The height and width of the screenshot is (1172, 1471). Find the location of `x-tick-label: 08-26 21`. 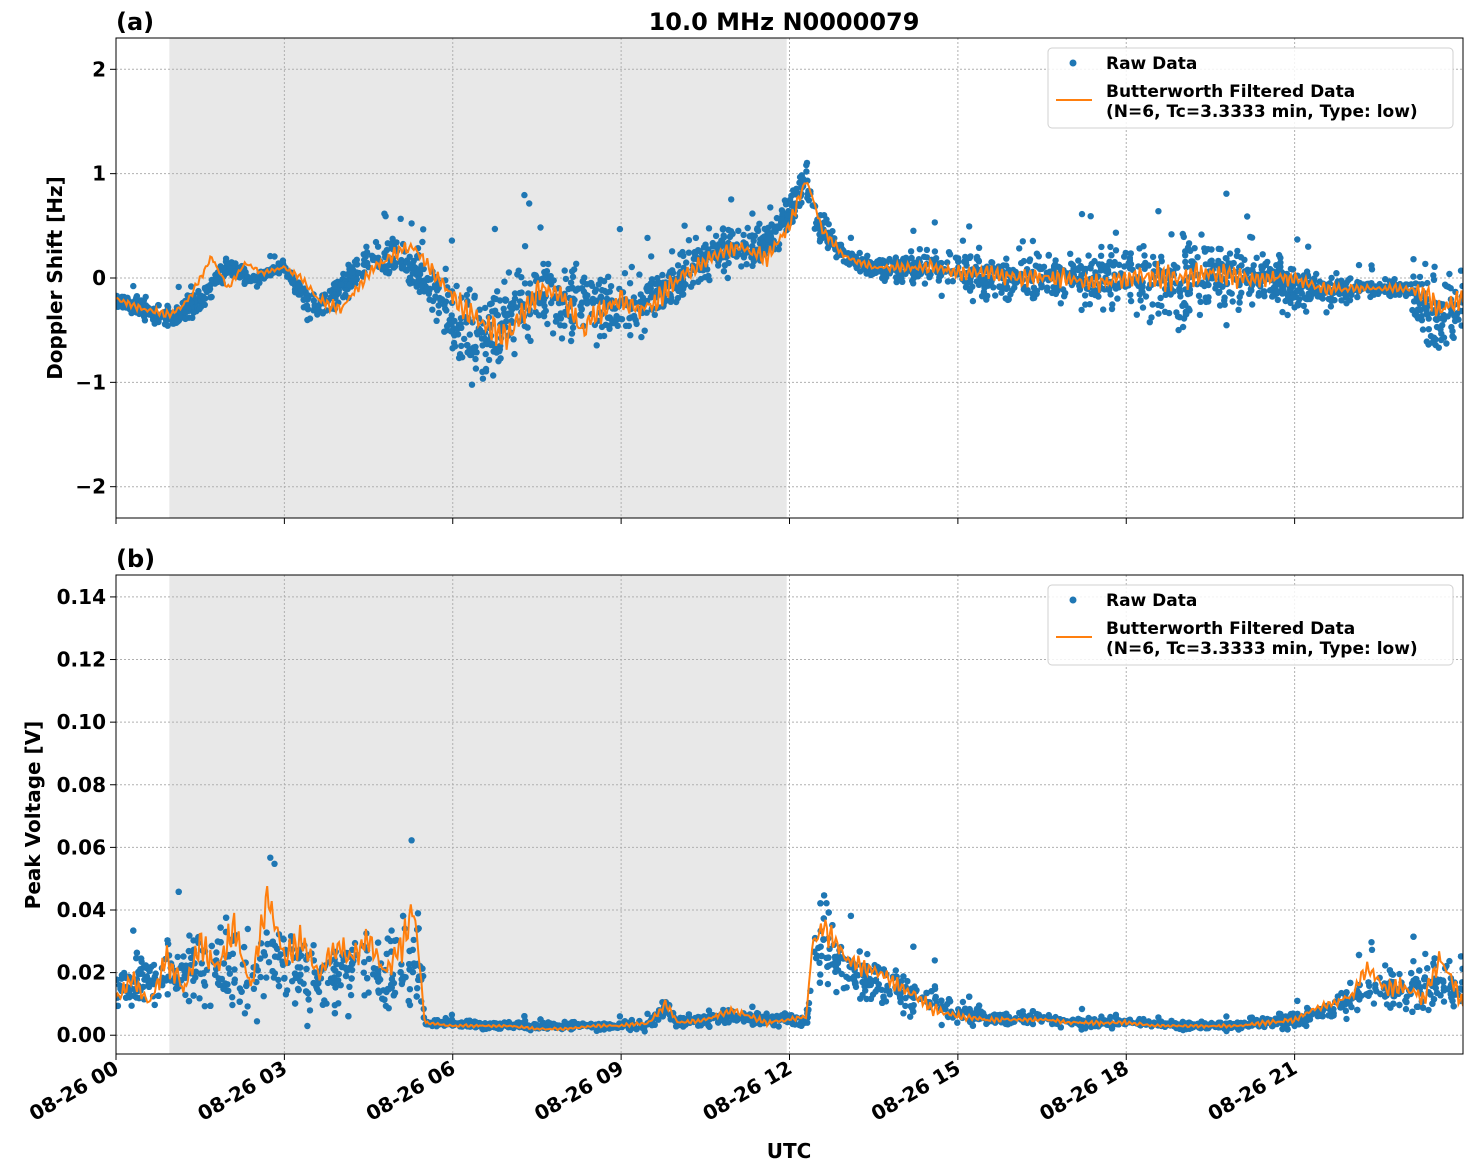

x-tick-label: 08-26 21 is located at coordinates (1253, 1091).